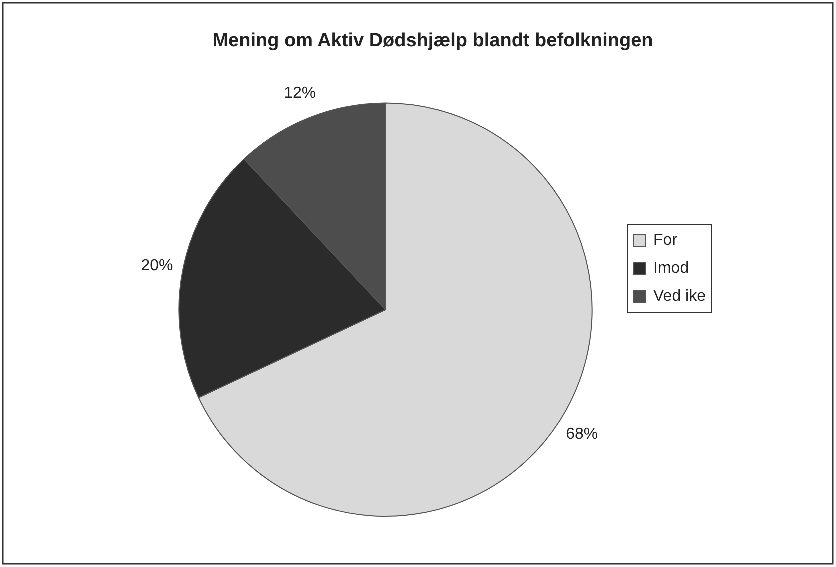 Image resolution: width=836 pixels, height=567 pixels. Describe the element at coordinates (300, 93) in the screenshot. I see `data-label: 12%` at that location.